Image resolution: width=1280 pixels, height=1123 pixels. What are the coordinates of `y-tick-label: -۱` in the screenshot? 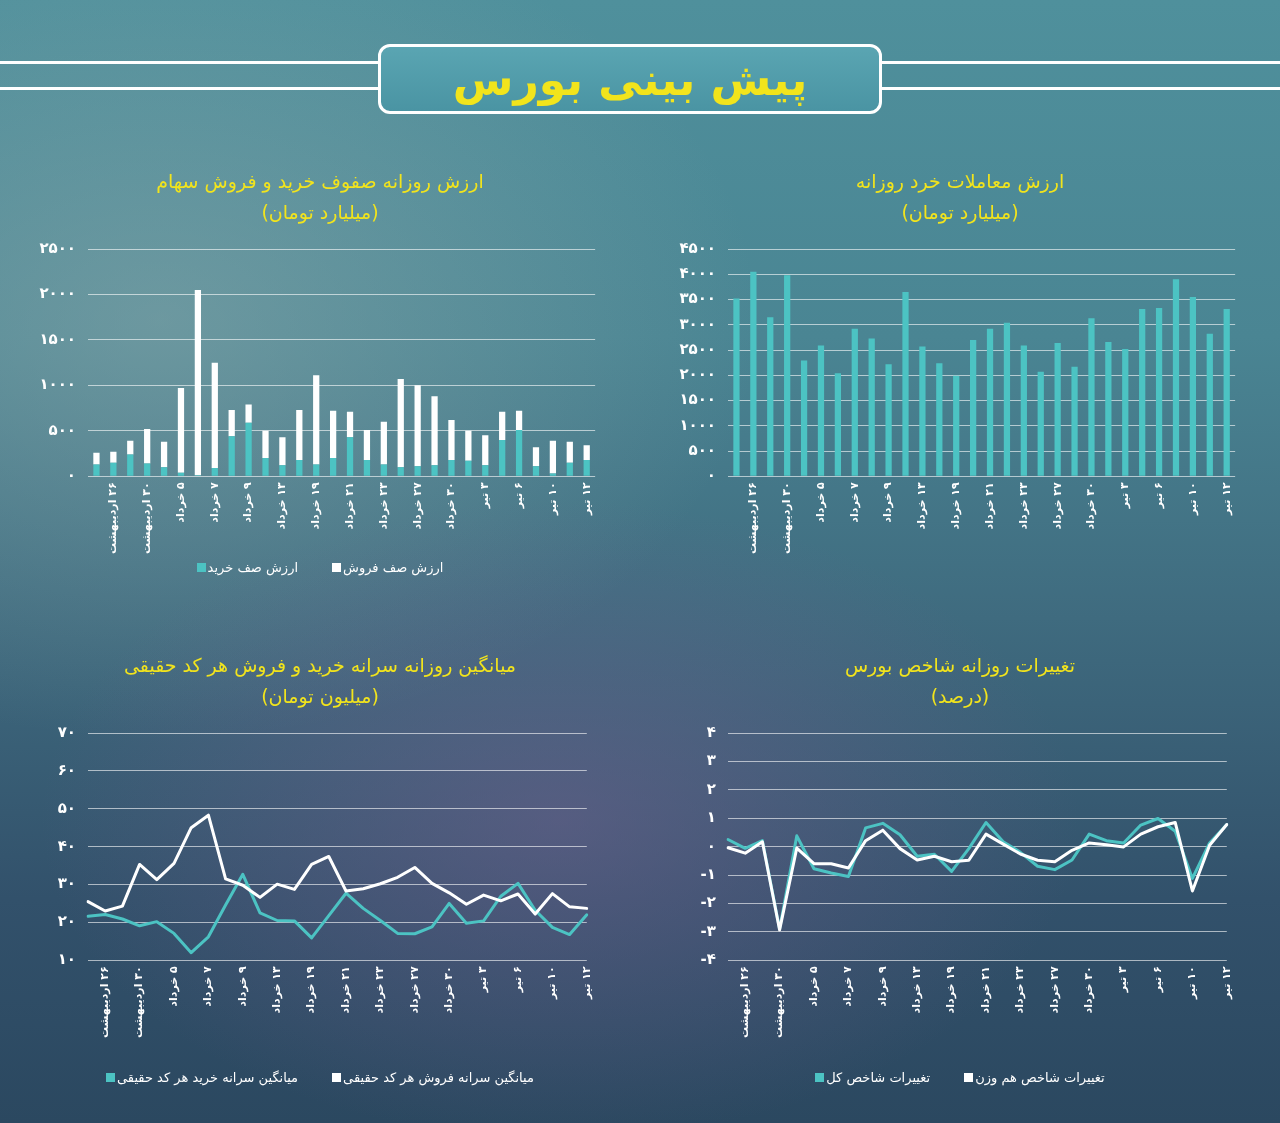 It's located at (708, 873).